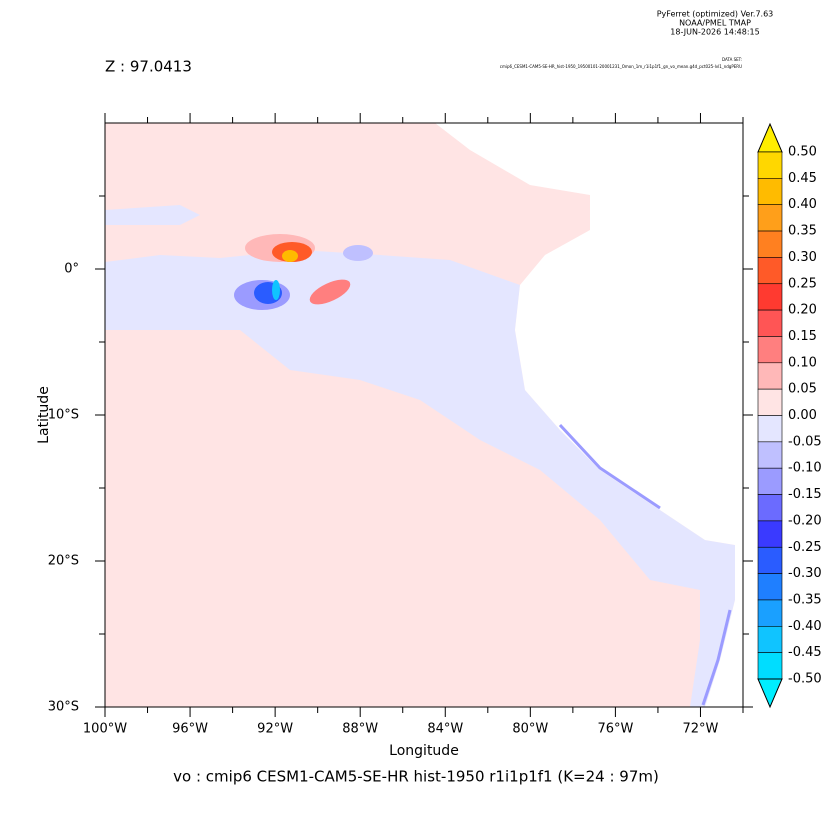 The height and width of the screenshot is (832, 832). I want to click on colorbar-label: -0.15, so click(805, 494).